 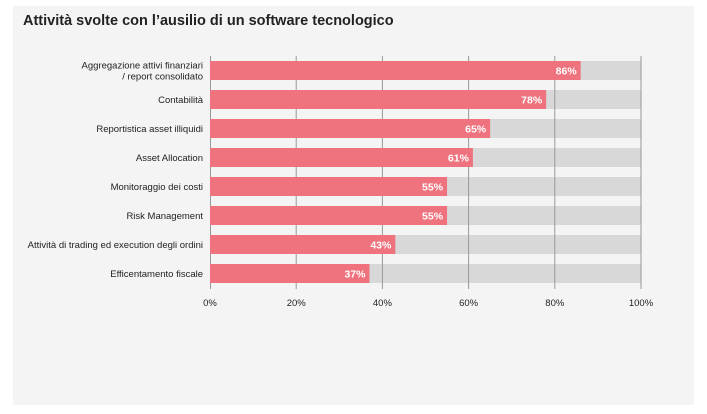 What do you see at coordinates (149, 129) in the screenshot?
I see `category-label: Reportistica asset illiquidi` at bounding box center [149, 129].